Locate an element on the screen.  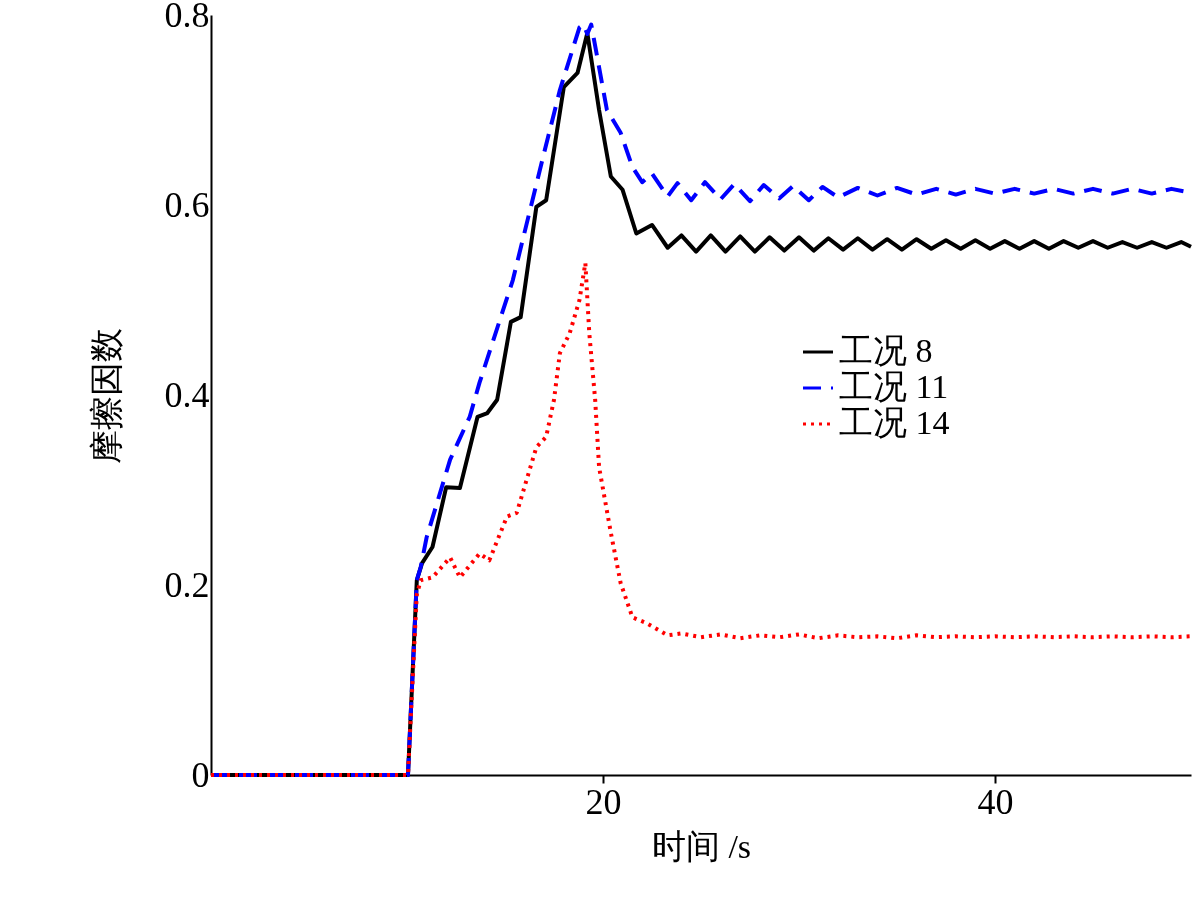
y-tick-label: 0 is located at coordinates (200, 774).